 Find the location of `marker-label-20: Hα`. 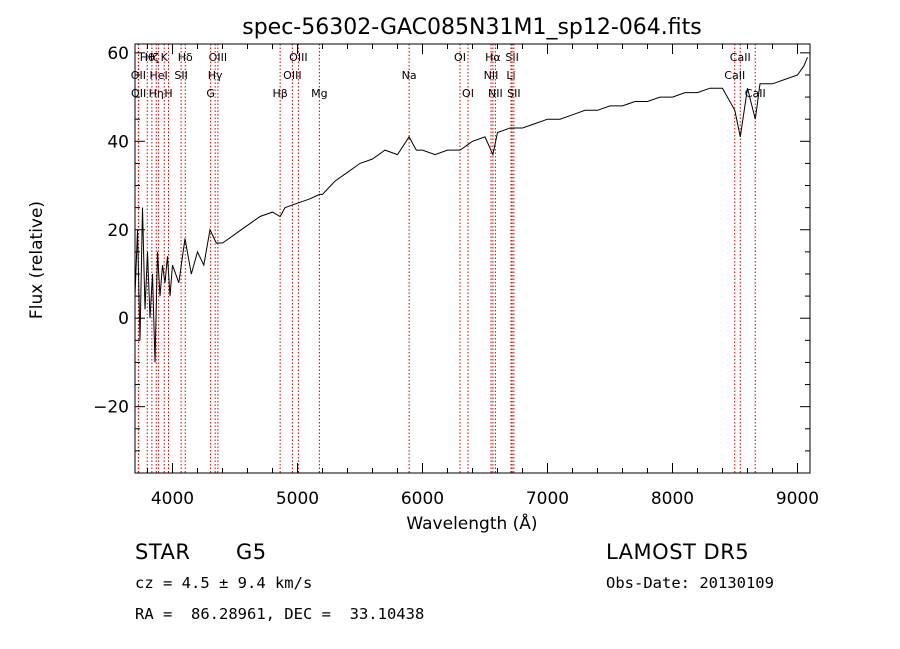

marker-label-20: Hα is located at coordinates (493, 57).